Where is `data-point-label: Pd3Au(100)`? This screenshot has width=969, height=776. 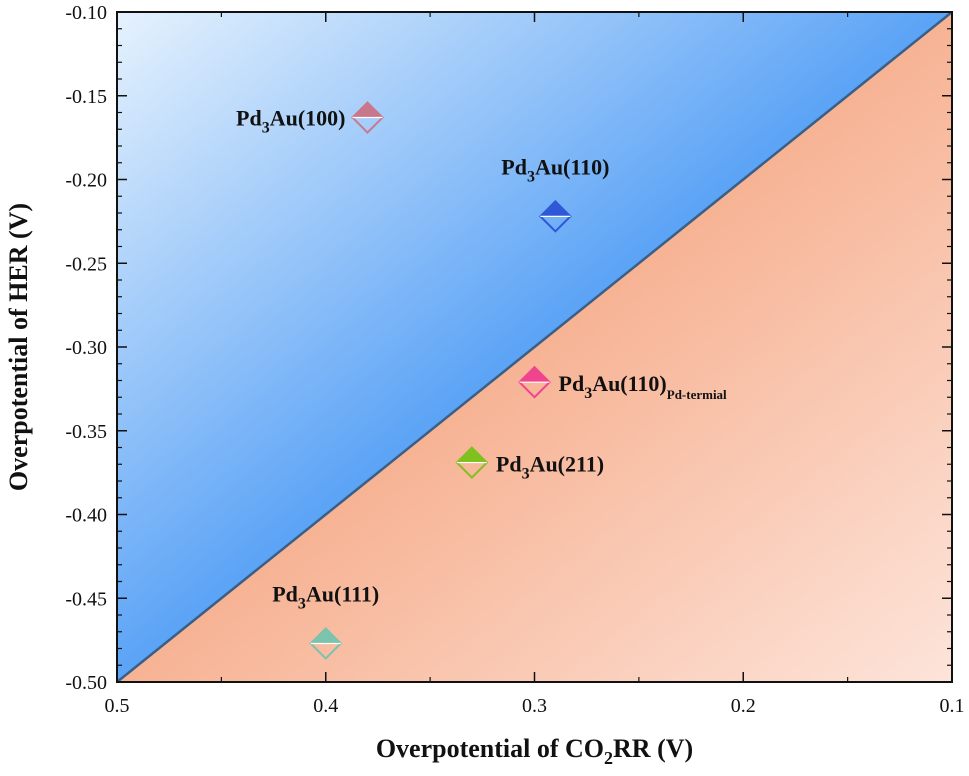
data-point-label: Pd3Au(100) is located at coordinates (290, 121).